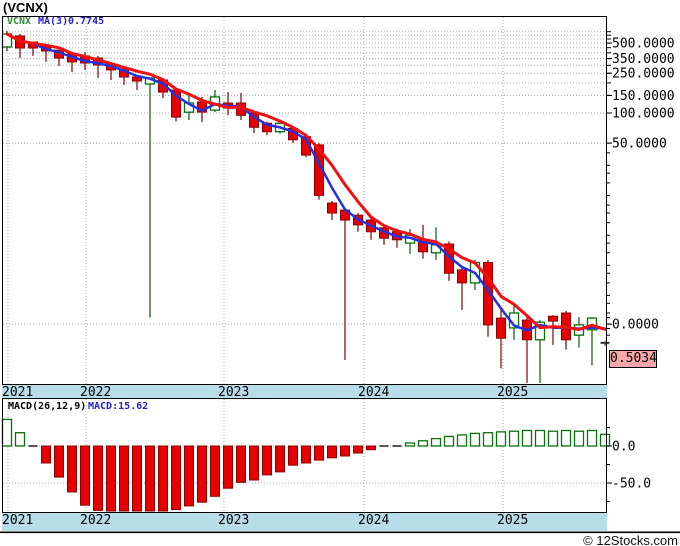 Image resolution: width=680 pixels, height=546 pixels. What do you see at coordinates (643, 74) in the screenshot?
I see `price-axis-label: 250.0000` at bounding box center [643, 74].